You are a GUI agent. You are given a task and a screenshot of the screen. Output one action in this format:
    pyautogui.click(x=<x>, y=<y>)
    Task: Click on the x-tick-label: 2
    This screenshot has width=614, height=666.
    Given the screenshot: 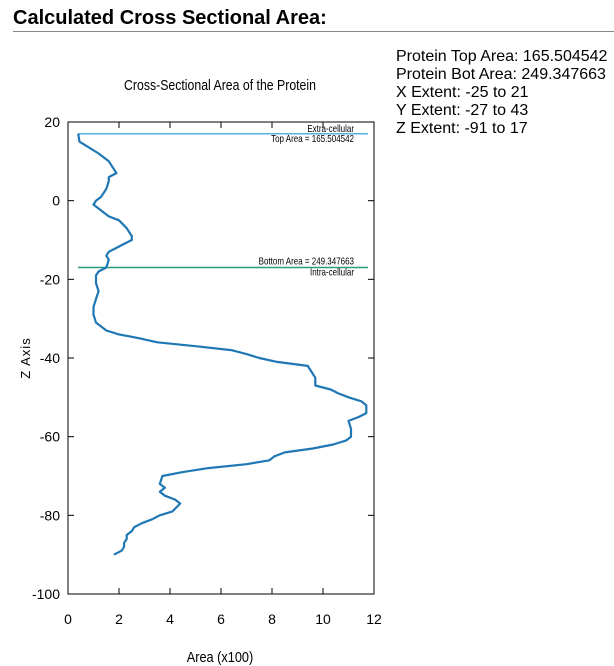 What is the action you would take?
    pyautogui.click(x=119, y=619)
    